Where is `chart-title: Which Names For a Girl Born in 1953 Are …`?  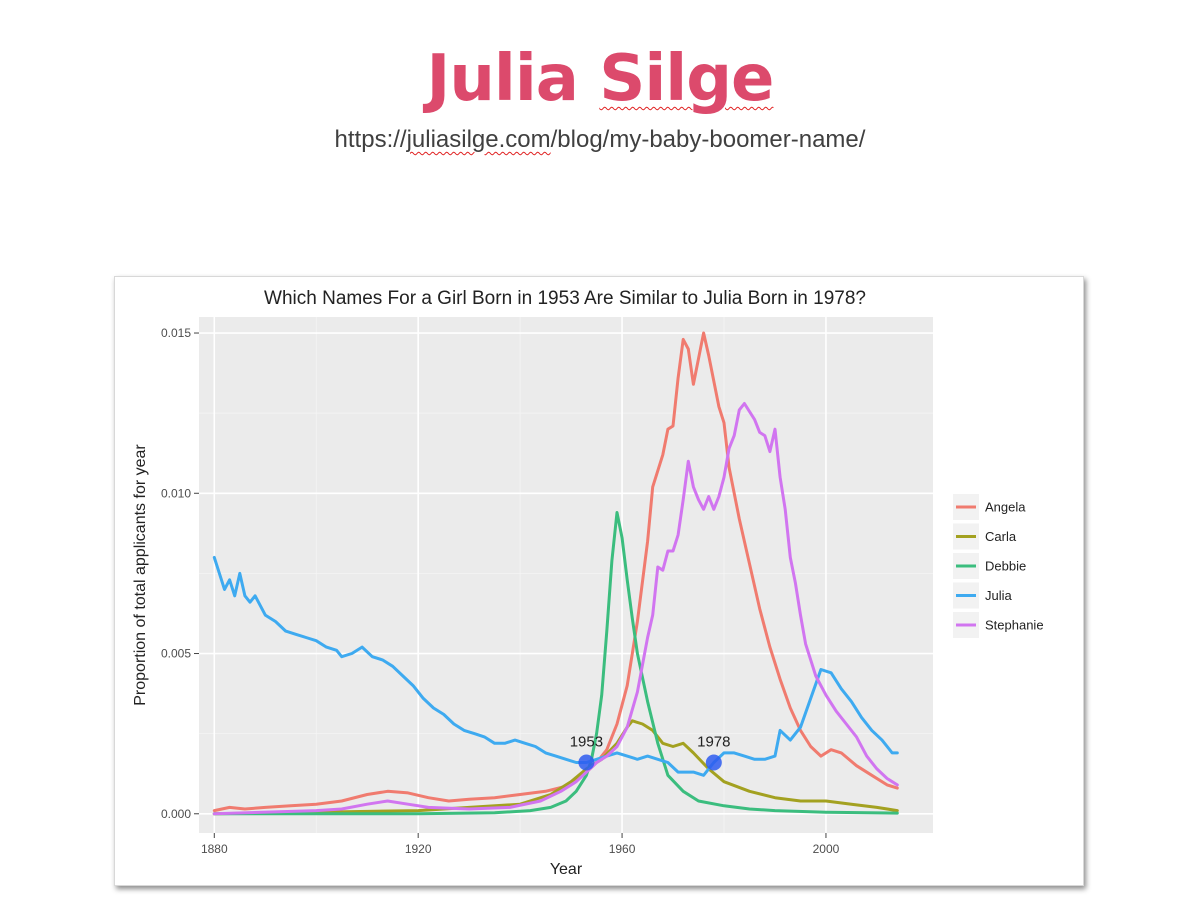 chart-title: Which Names For a Girl Born in 1953 Are … is located at coordinates (565, 298).